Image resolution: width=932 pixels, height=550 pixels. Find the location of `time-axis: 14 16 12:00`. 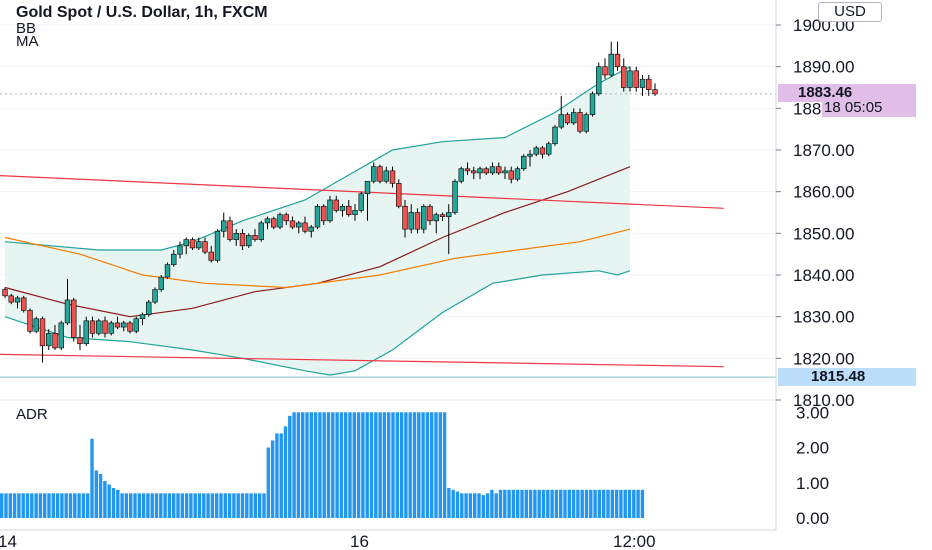

time-axis: 14 16 12:00 is located at coordinates (388, 539).